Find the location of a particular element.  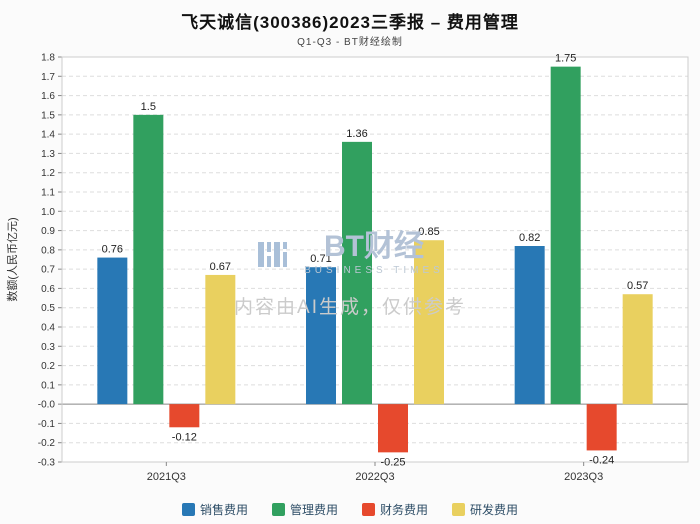

legend-item-0: 销售费用 is located at coordinates (214, 509).